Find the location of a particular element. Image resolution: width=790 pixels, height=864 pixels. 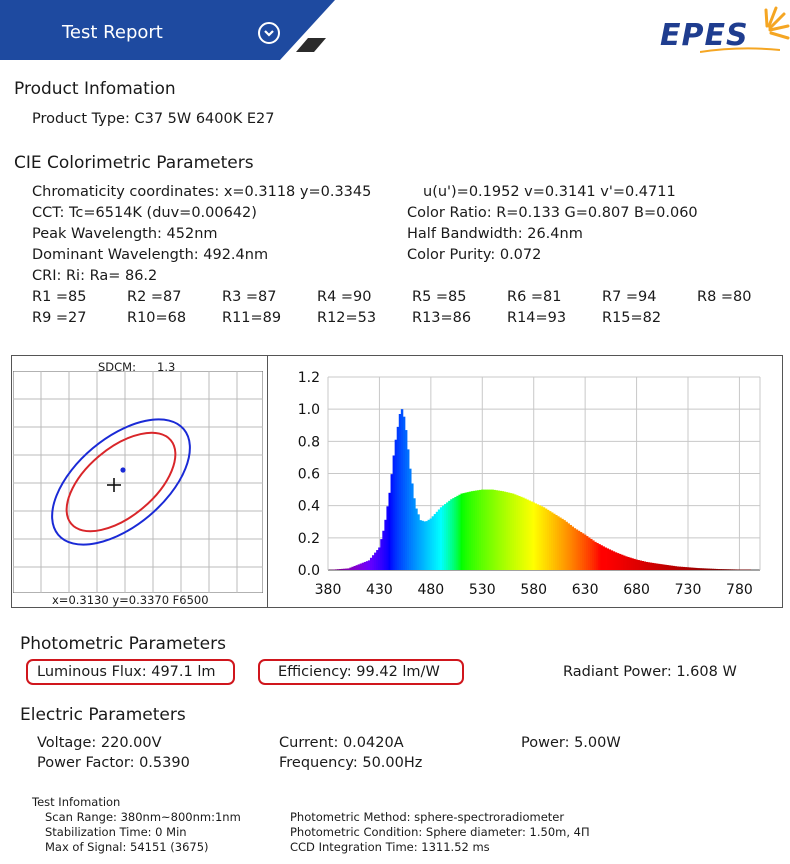

panel-divider is located at coordinates (267, 481).